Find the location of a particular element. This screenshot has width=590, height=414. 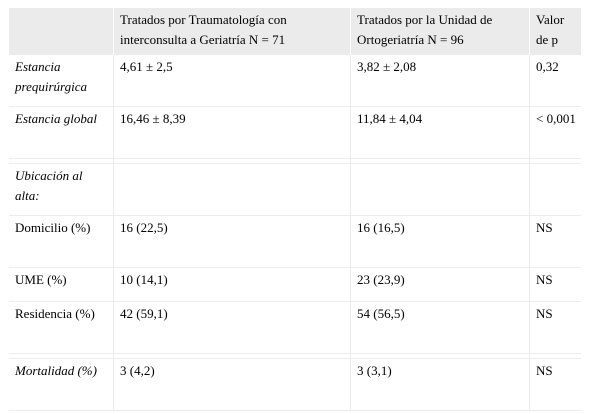

table-row: Residencia (%) 42 (59,1) 54 (56,5) NS is located at coordinates (295, 328).